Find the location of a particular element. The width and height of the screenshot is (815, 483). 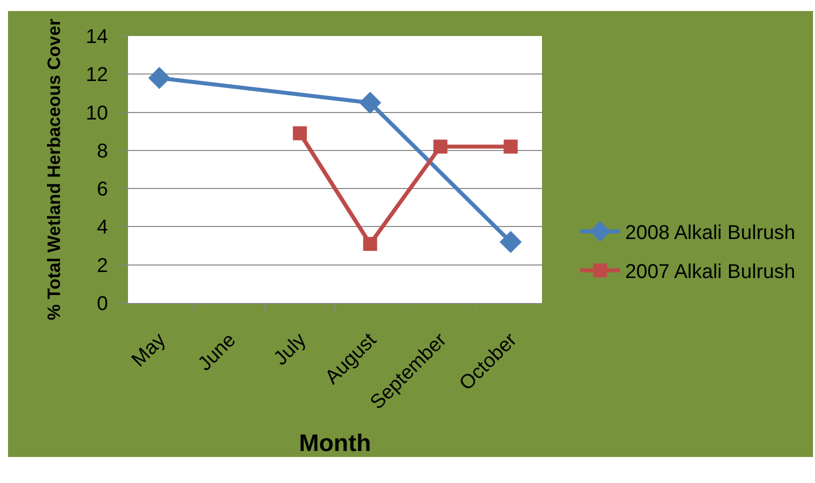

y-tick-label: 14 is located at coordinates (97, 37).